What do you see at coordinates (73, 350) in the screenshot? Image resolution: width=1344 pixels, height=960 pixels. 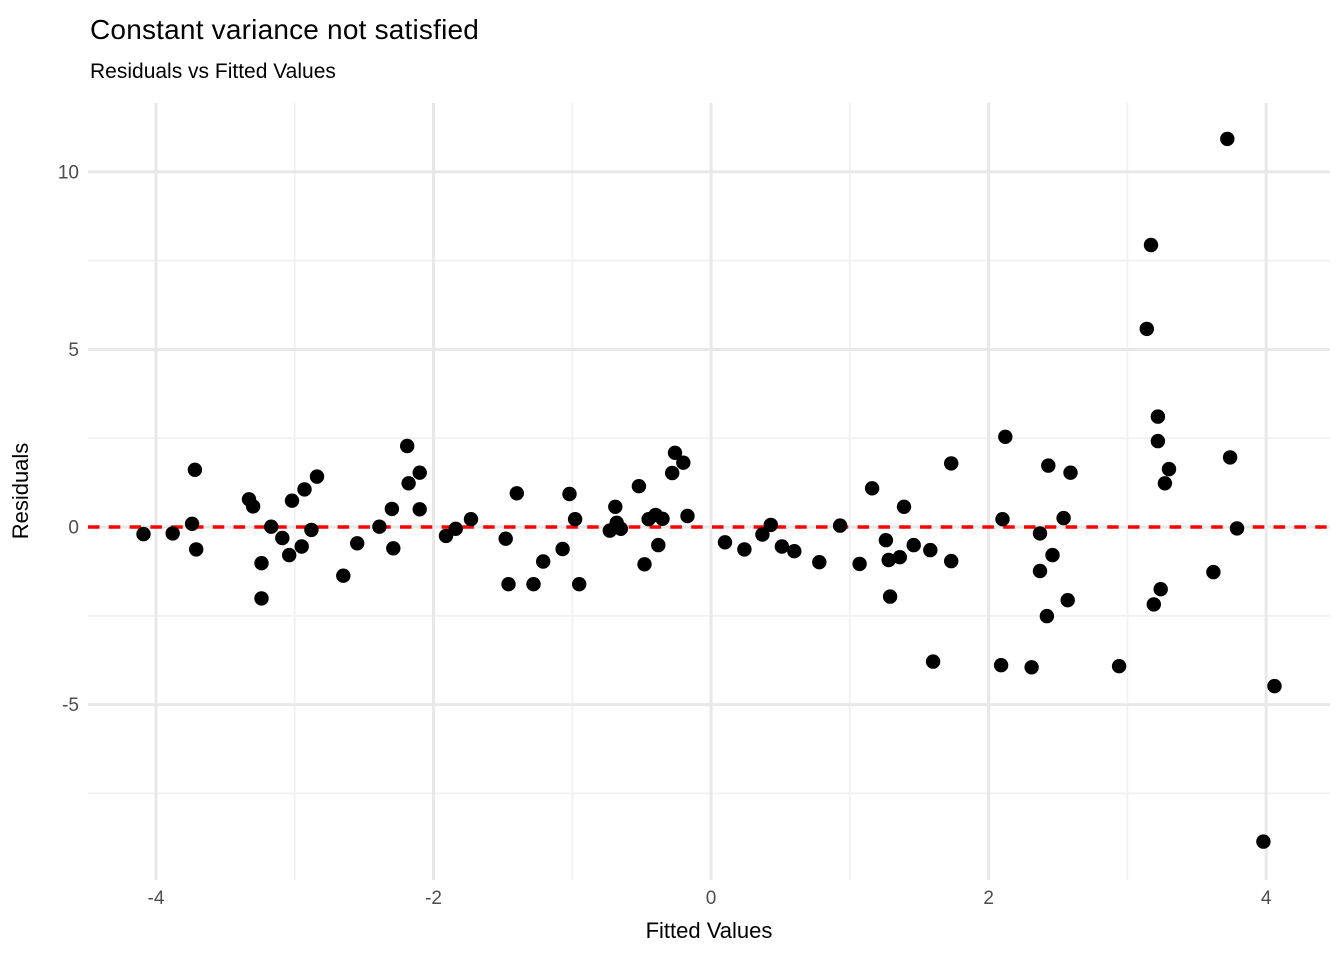 I see `y-tick-label: 5` at bounding box center [73, 350].